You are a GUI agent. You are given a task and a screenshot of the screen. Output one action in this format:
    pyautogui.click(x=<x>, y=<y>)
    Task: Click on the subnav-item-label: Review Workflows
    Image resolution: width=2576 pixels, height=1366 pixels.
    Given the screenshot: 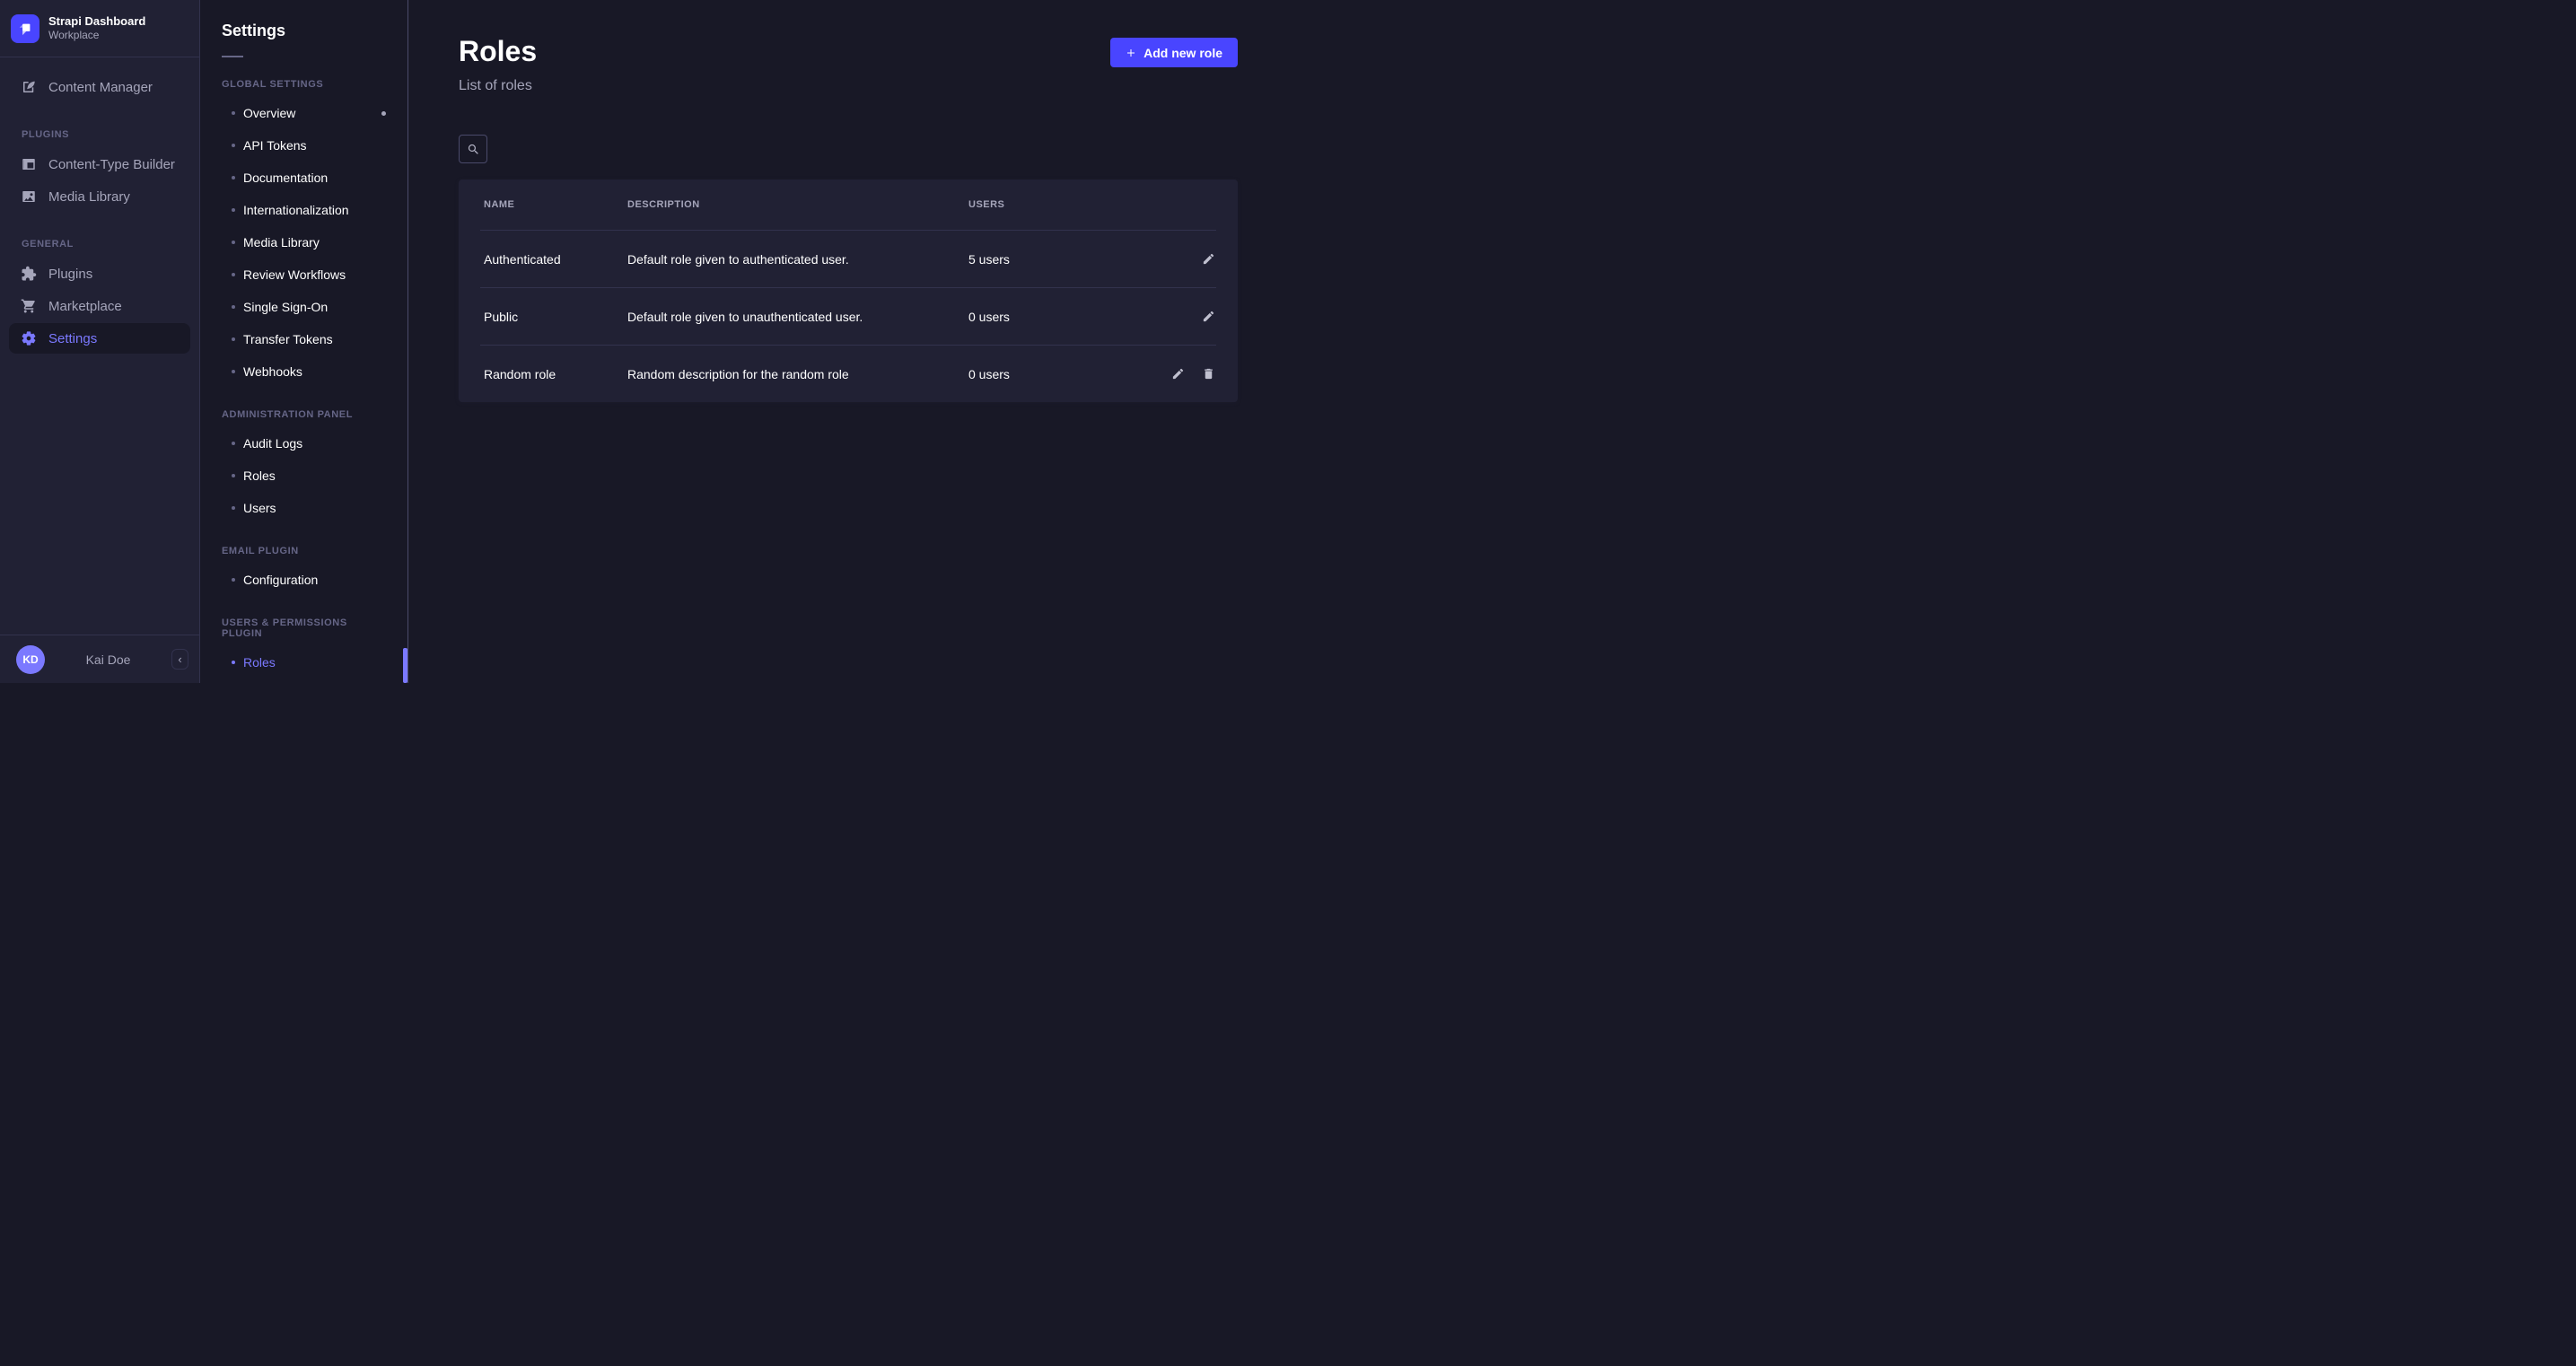 What is the action you would take?
    pyautogui.click(x=294, y=274)
    